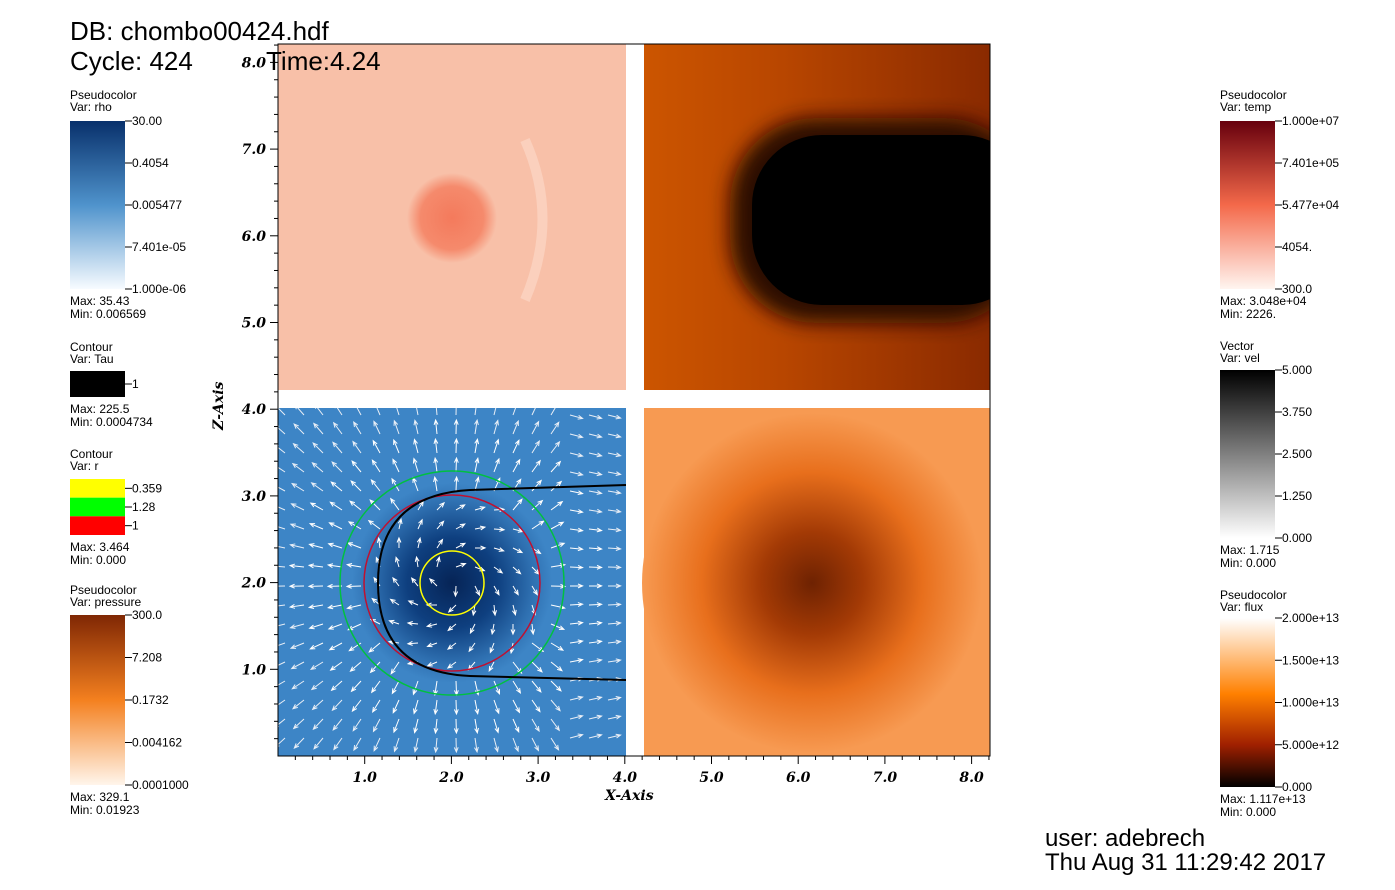 The width and height of the screenshot is (1395, 890). What do you see at coordinates (254, 150) in the screenshot?
I see `y-tick-label: 7.0` at bounding box center [254, 150].